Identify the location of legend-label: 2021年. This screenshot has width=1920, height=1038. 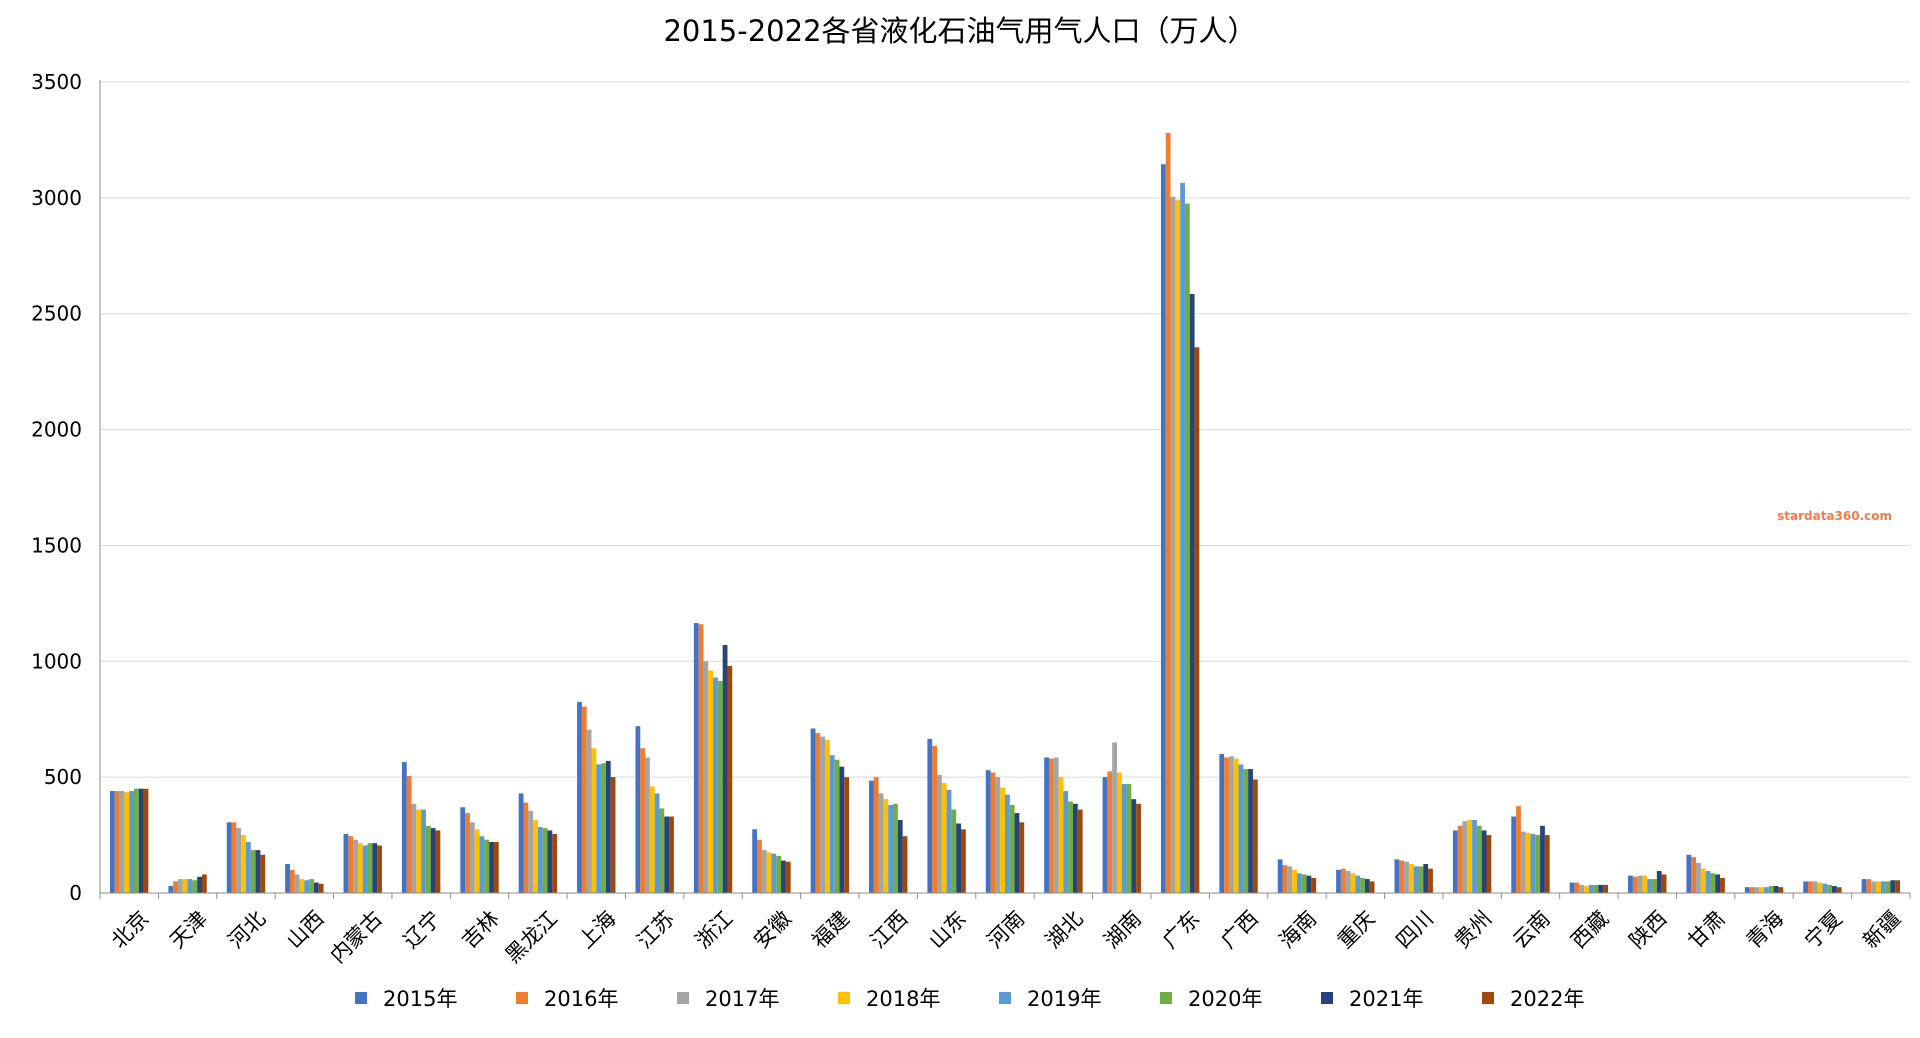
(1386, 999).